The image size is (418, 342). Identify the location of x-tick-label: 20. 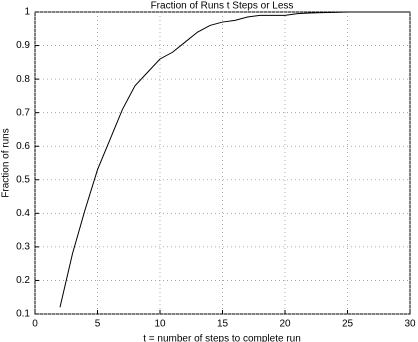
(285, 324).